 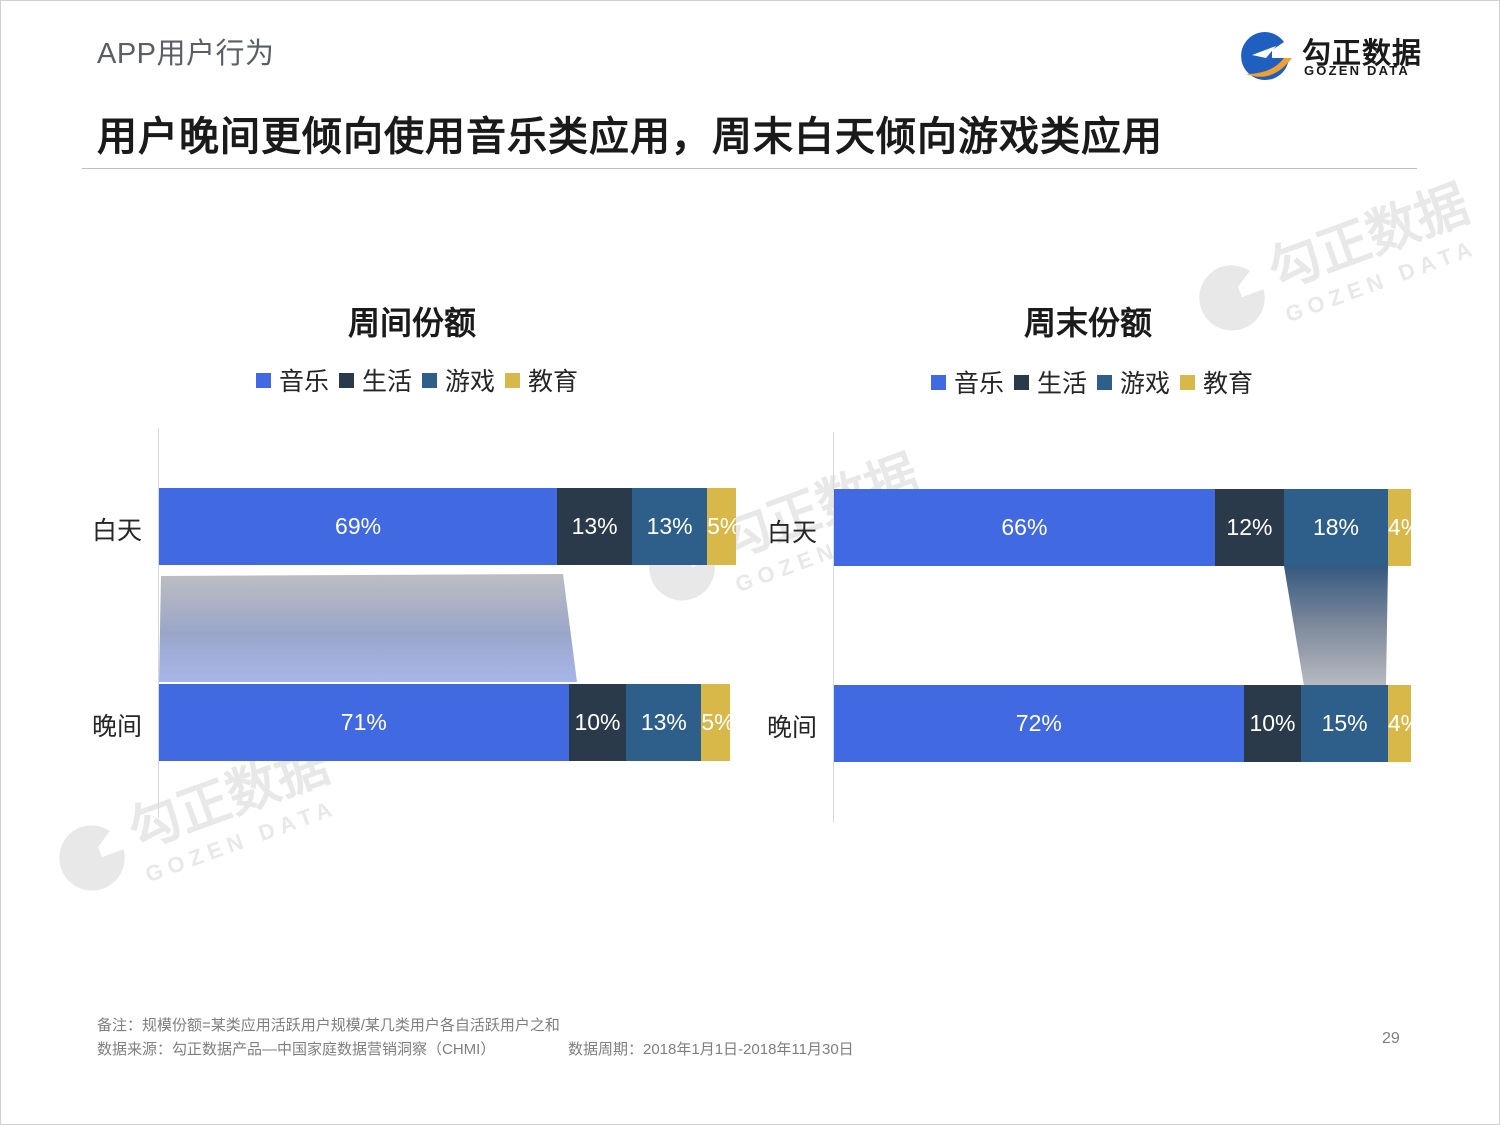 I want to click on bar-weekend-night: 72% 10% 15% 4%, so click(x=1122, y=723).